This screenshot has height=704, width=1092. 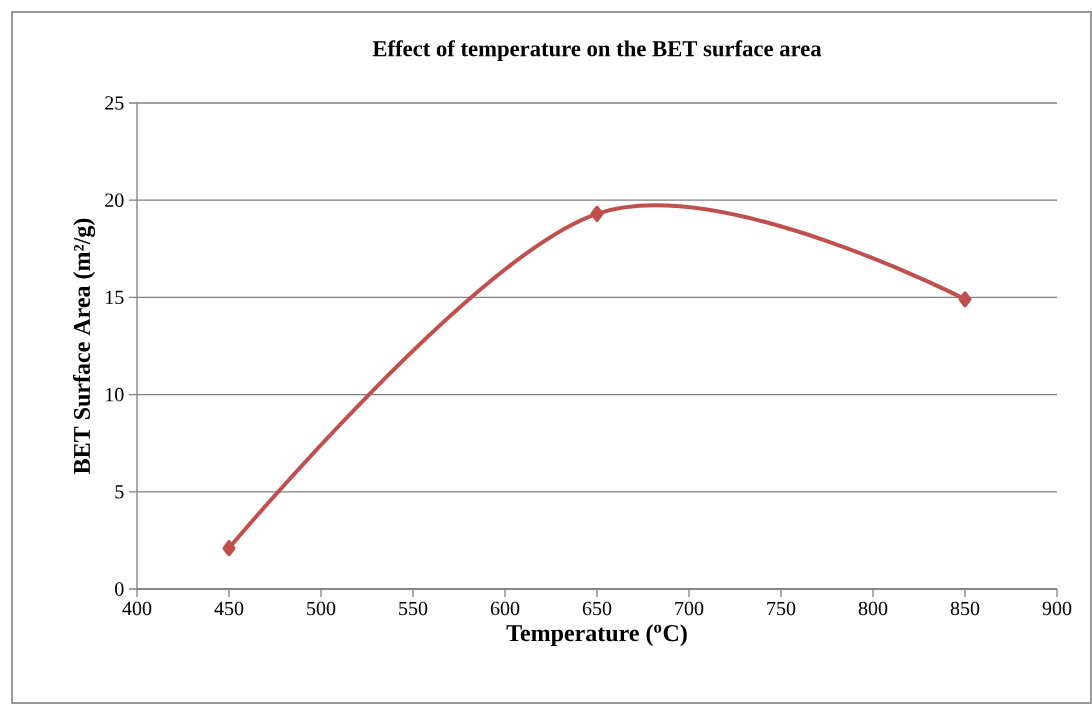 What do you see at coordinates (119, 589) in the screenshot?
I see `y-tick-label: 0` at bounding box center [119, 589].